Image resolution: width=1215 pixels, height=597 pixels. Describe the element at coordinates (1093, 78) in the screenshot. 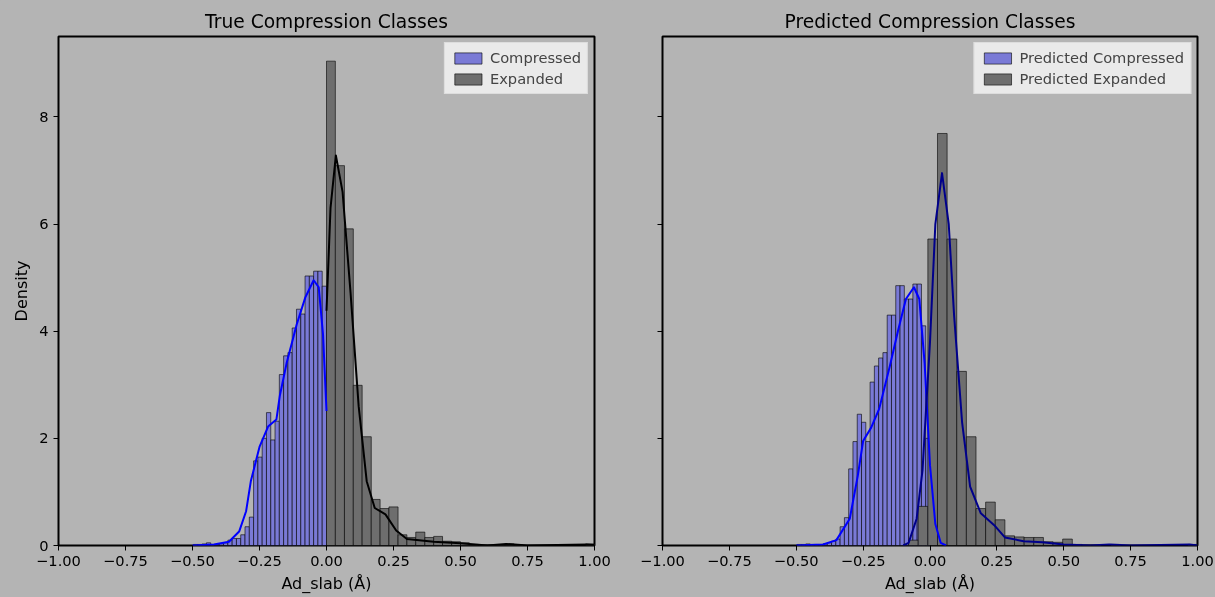

I see `legend-label: Predicted Expanded` at that location.